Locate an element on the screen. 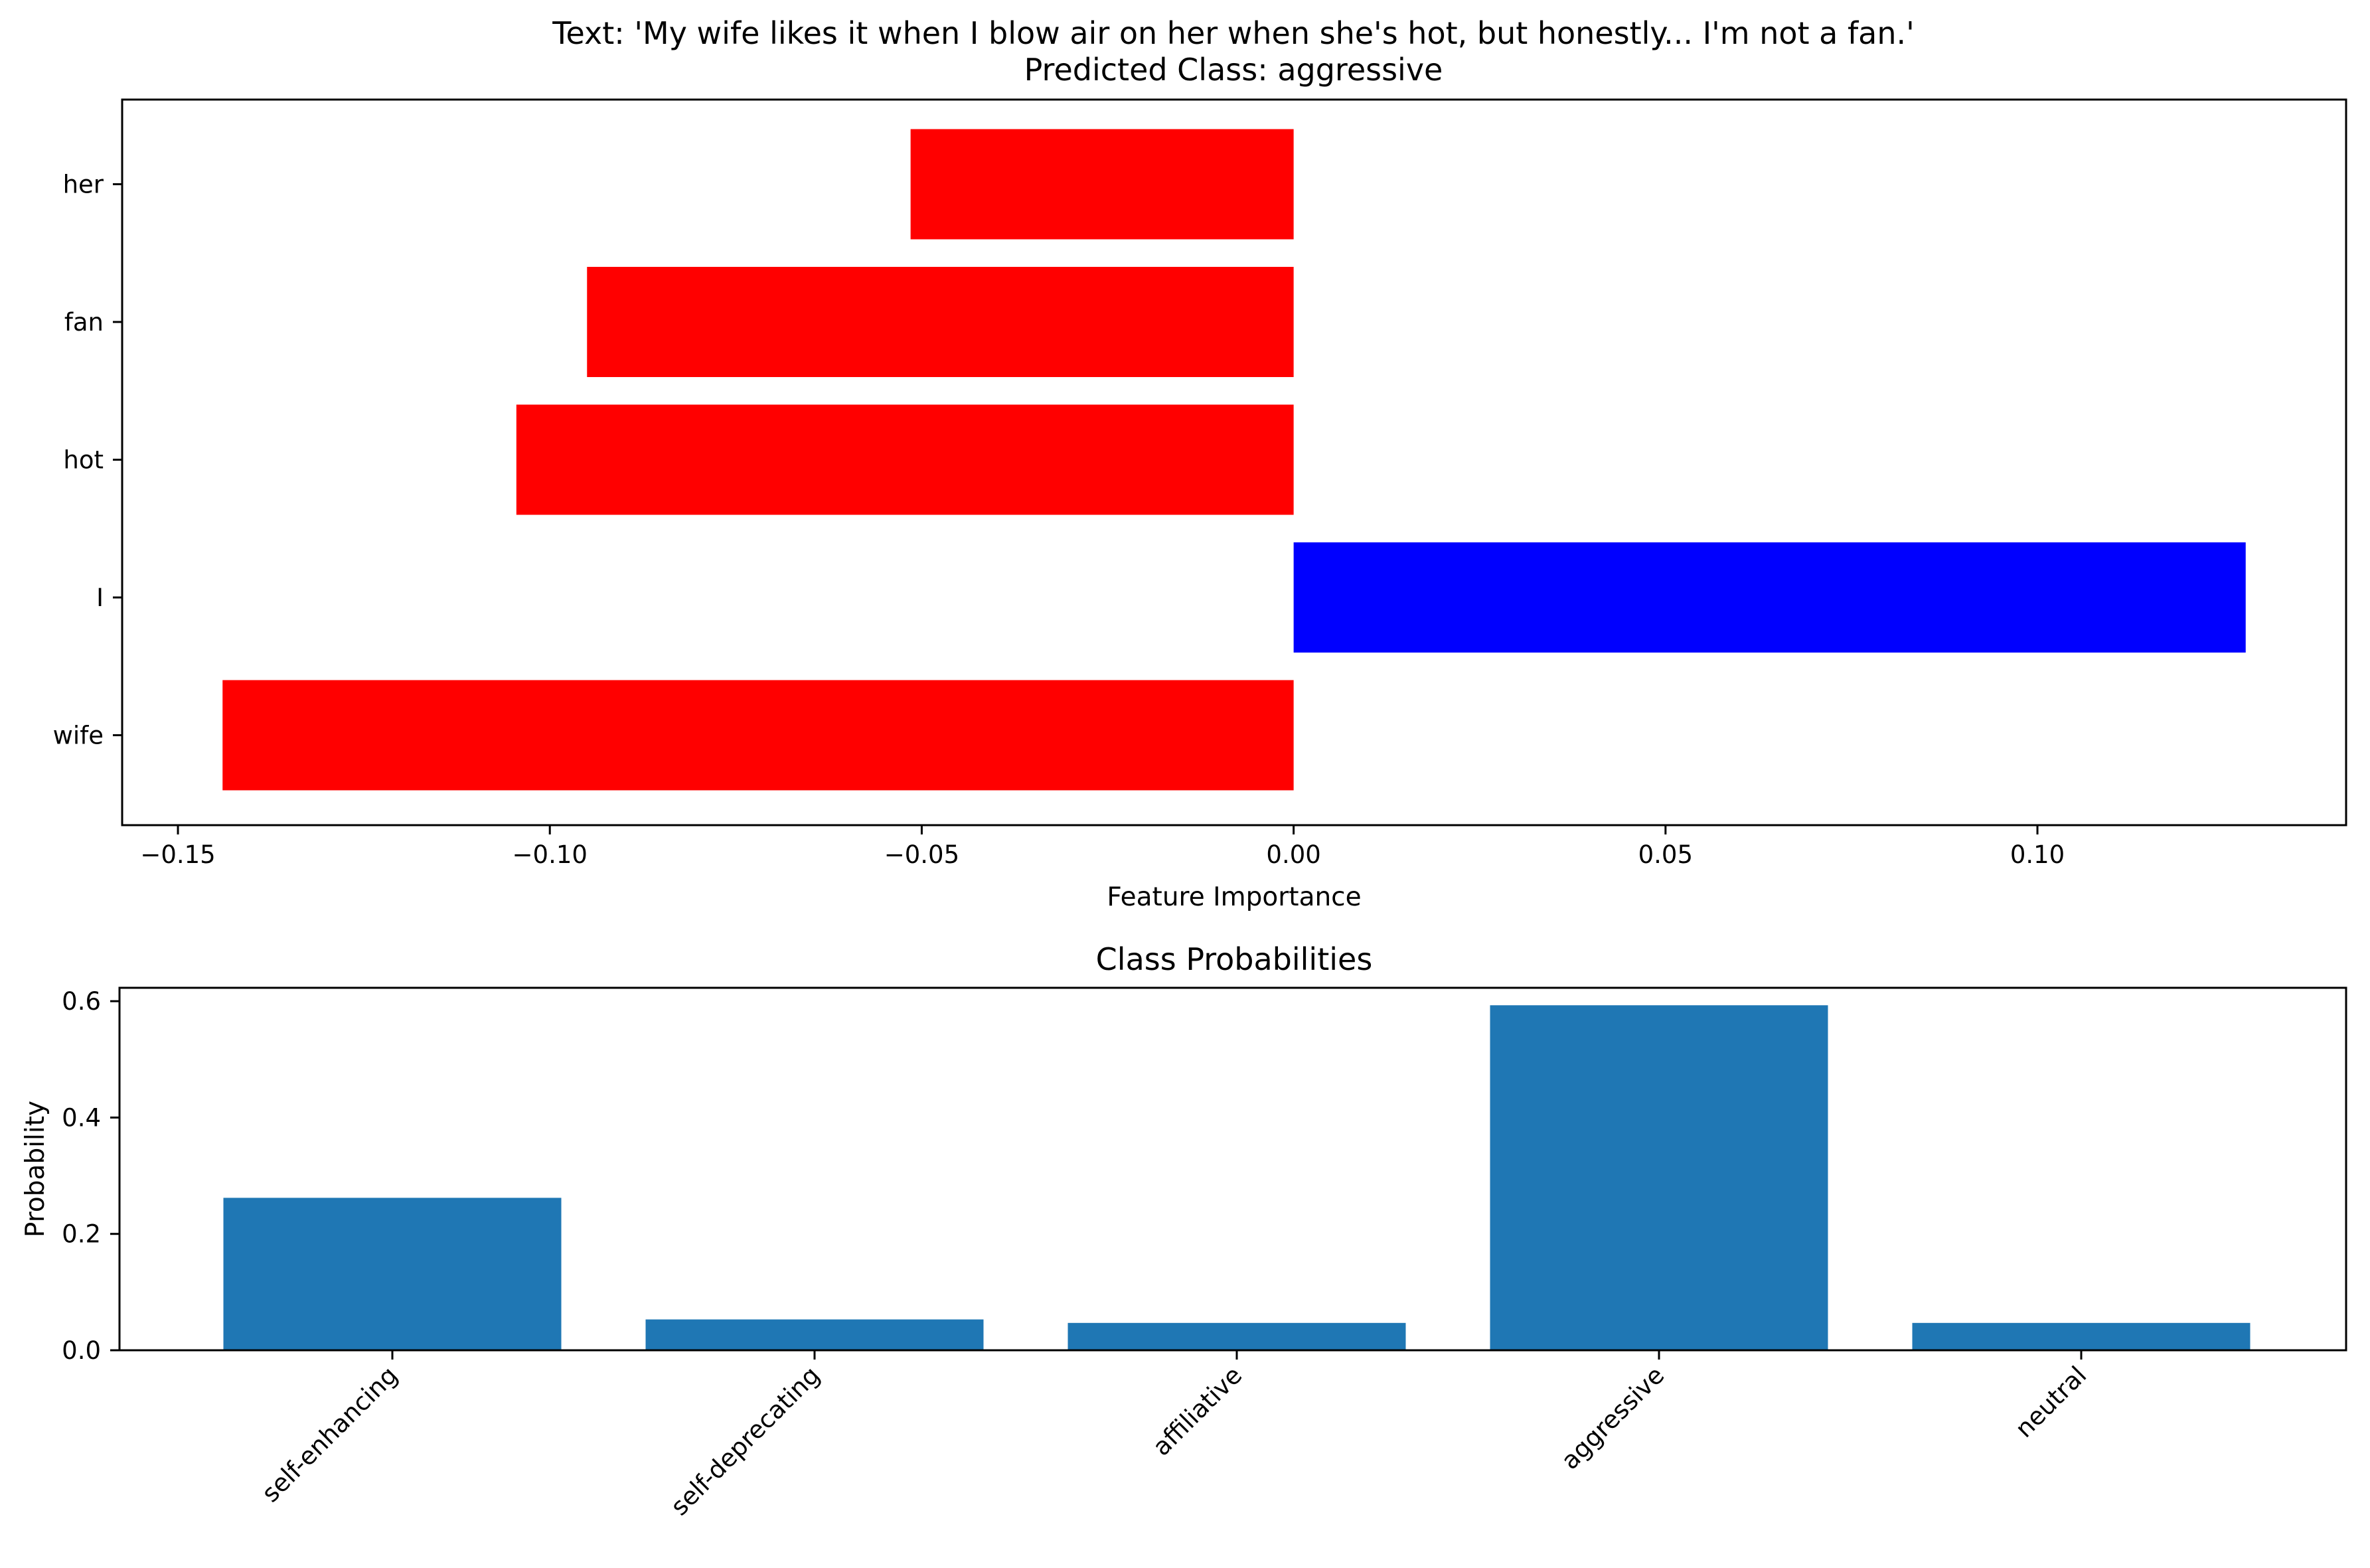 The width and height of the screenshot is (2370, 1568). probability-bar-self-deprecating is located at coordinates (814, 1335).